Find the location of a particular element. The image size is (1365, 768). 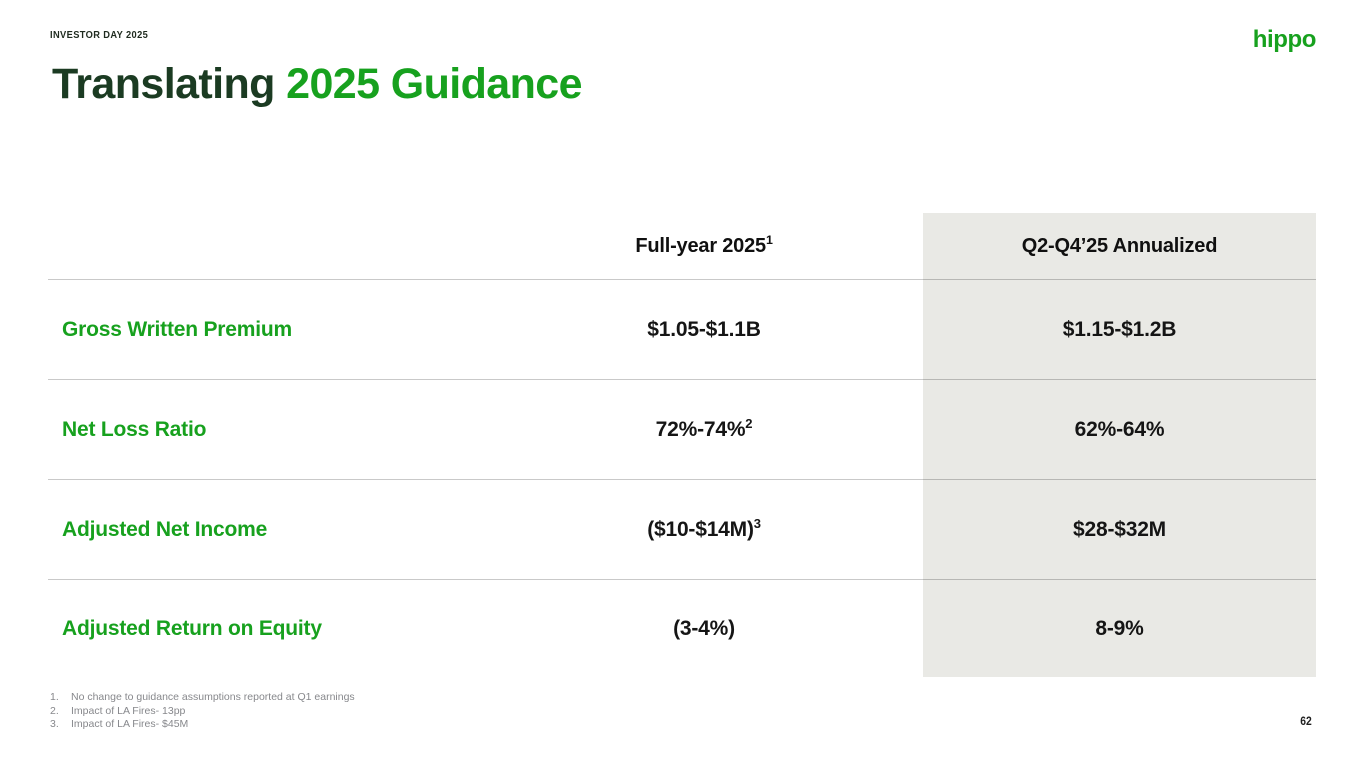

table-row-full-year-value: 72%-74% 2 is located at coordinates (704, 430).